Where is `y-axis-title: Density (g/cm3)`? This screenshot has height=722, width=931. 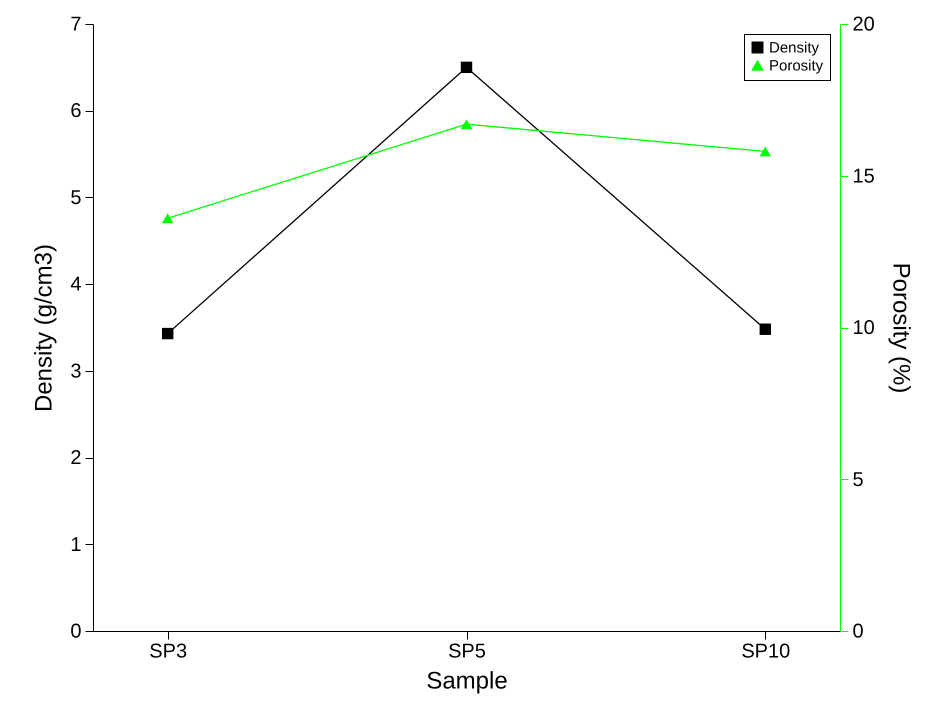
y-axis-title: Density (g/cm3) is located at coordinates (44, 328).